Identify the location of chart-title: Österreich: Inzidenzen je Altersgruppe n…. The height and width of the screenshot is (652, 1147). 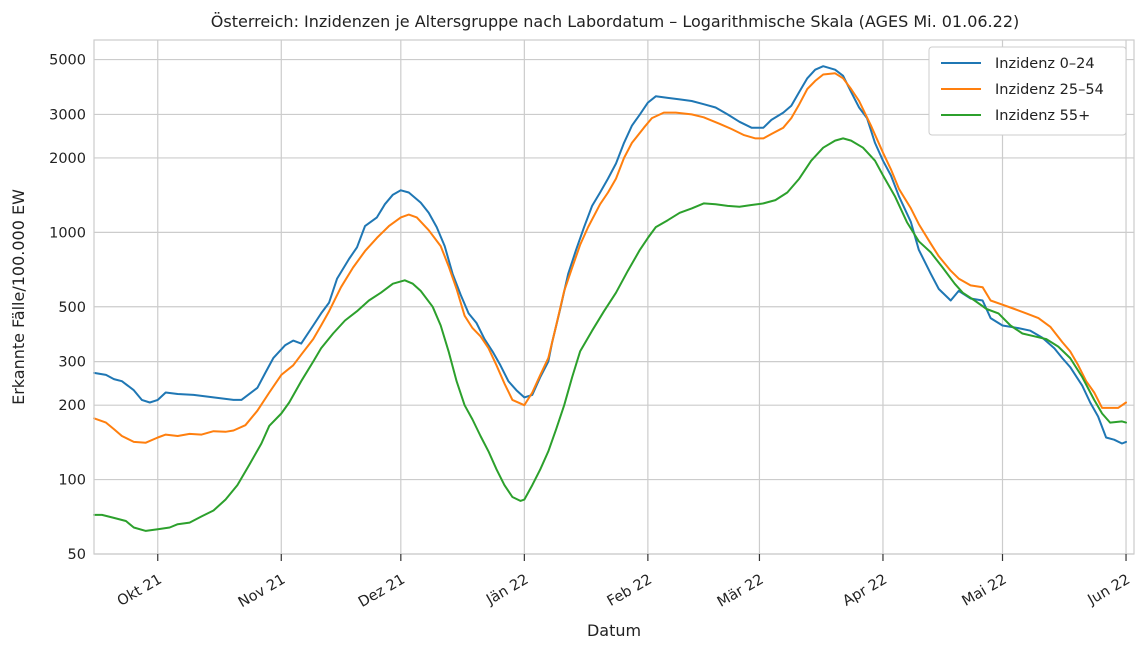
(615, 21).